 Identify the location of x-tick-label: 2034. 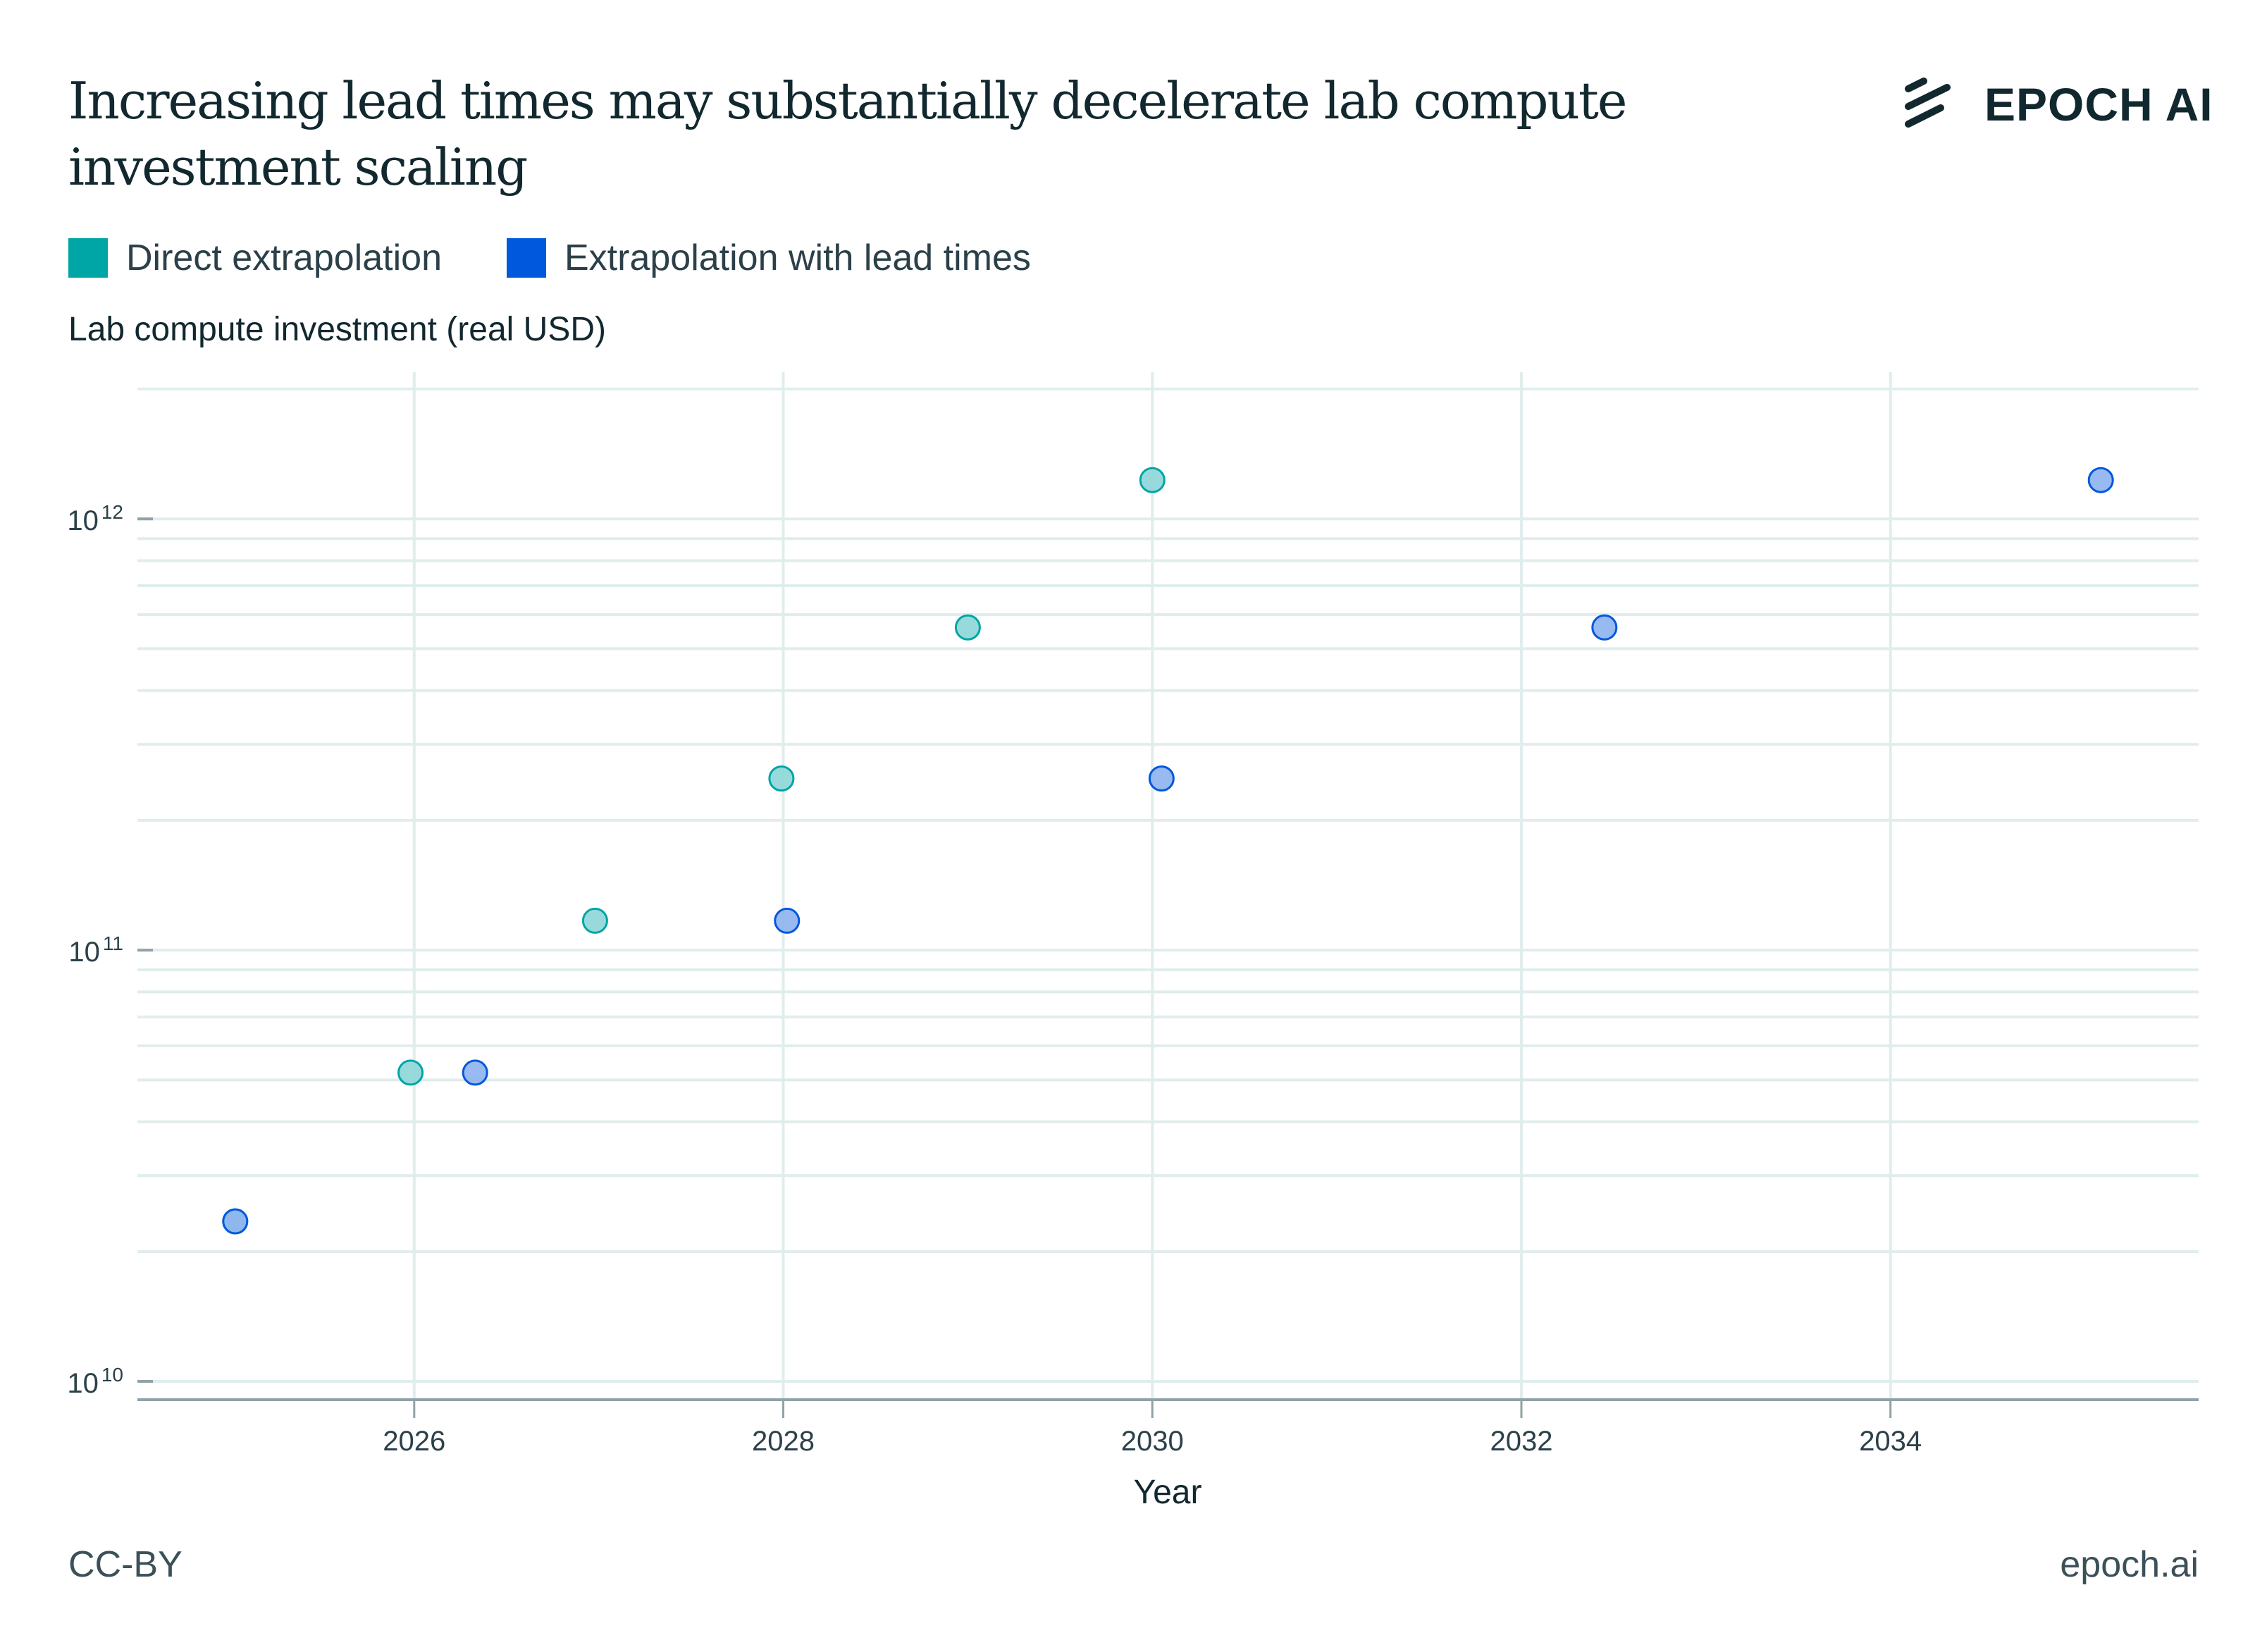
(1891, 1441).